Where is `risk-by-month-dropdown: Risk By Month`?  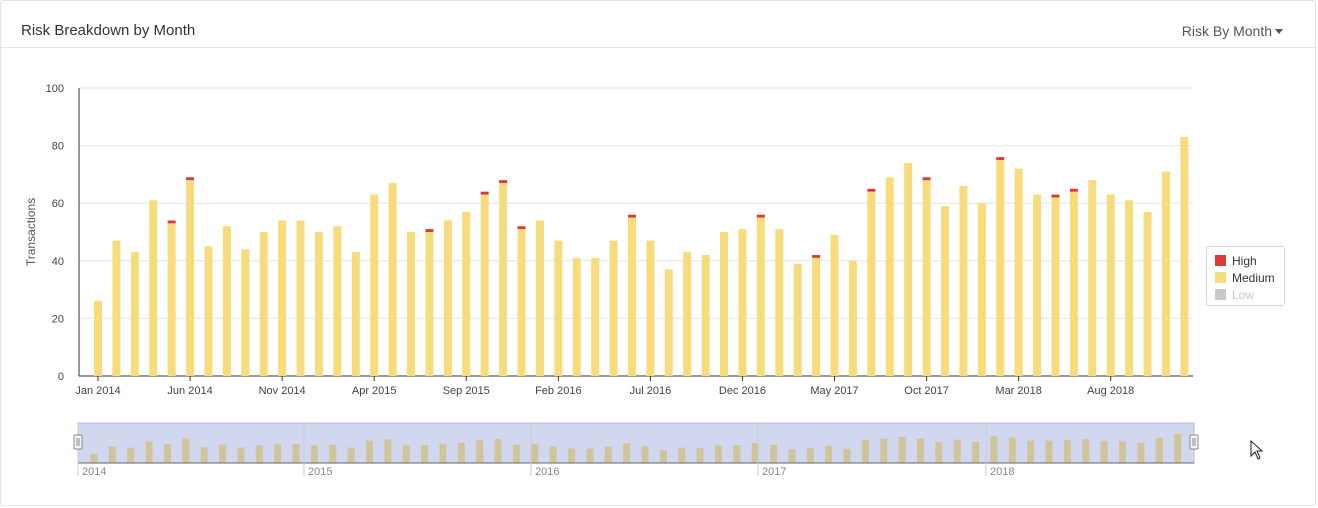
risk-by-month-dropdown: Risk By Month is located at coordinates (1232, 31).